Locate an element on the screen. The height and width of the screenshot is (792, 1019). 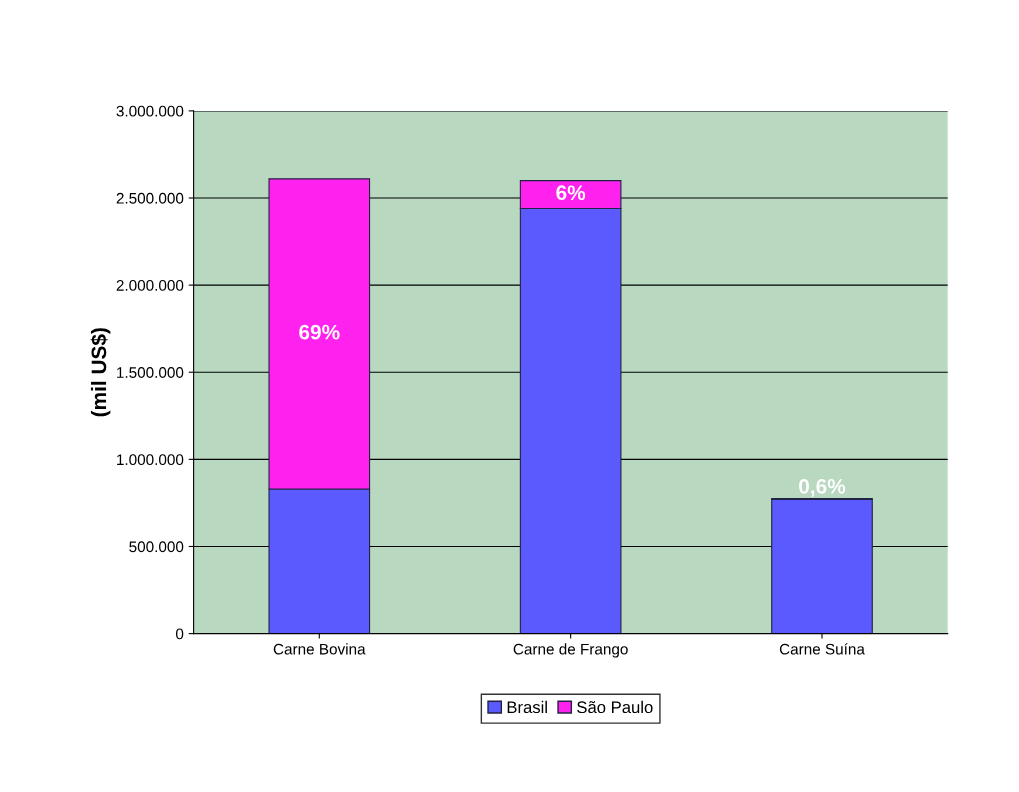
y-axis-title: (mil US$) is located at coordinates (100, 372).